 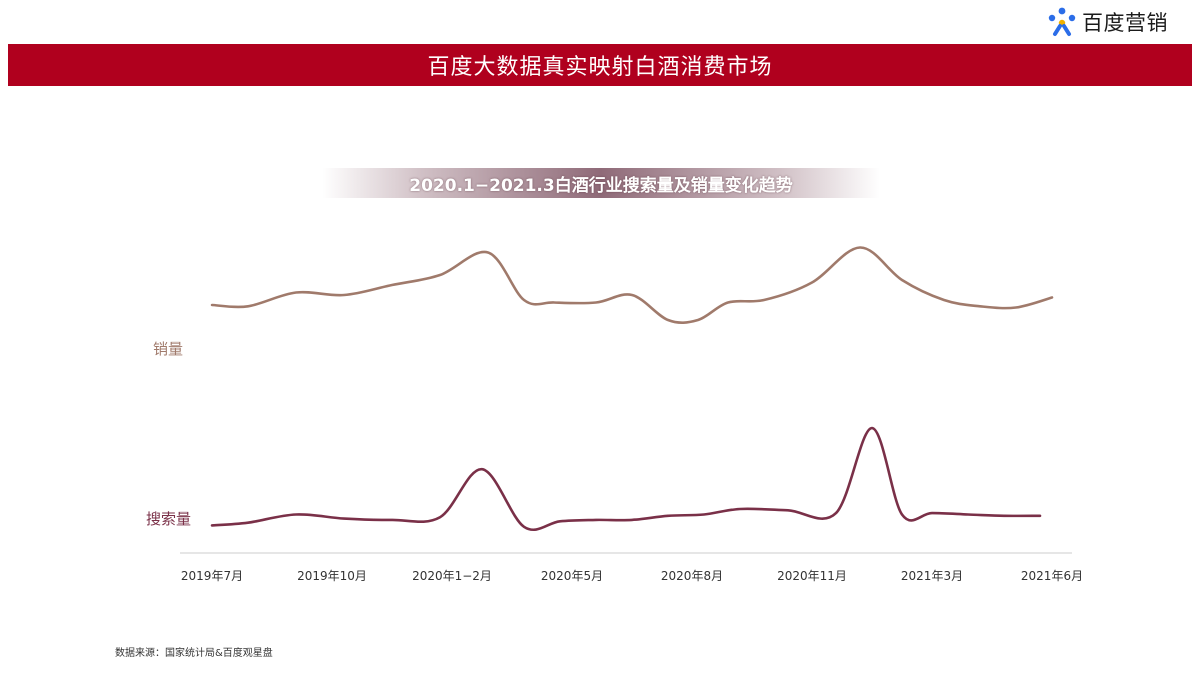 I want to click on x-tick-label: 2021年3月, so click(x=932, y=576).